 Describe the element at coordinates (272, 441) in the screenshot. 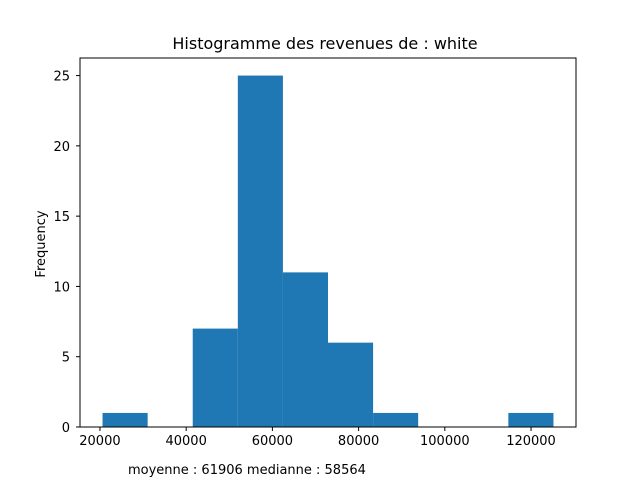

I see `x-tick-label: 60000` at that location.